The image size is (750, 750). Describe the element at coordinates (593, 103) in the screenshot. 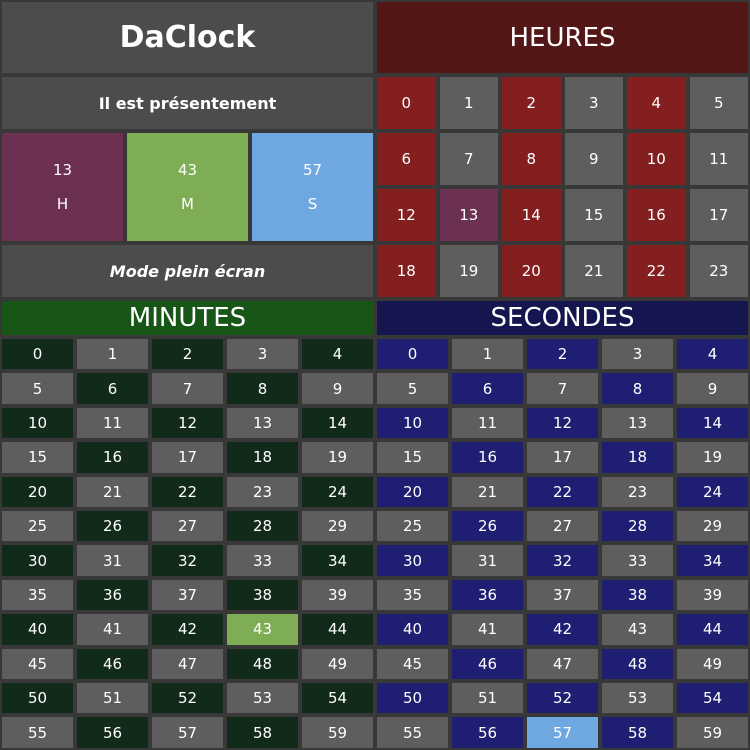

I see `hours-cell: 3` at that location.